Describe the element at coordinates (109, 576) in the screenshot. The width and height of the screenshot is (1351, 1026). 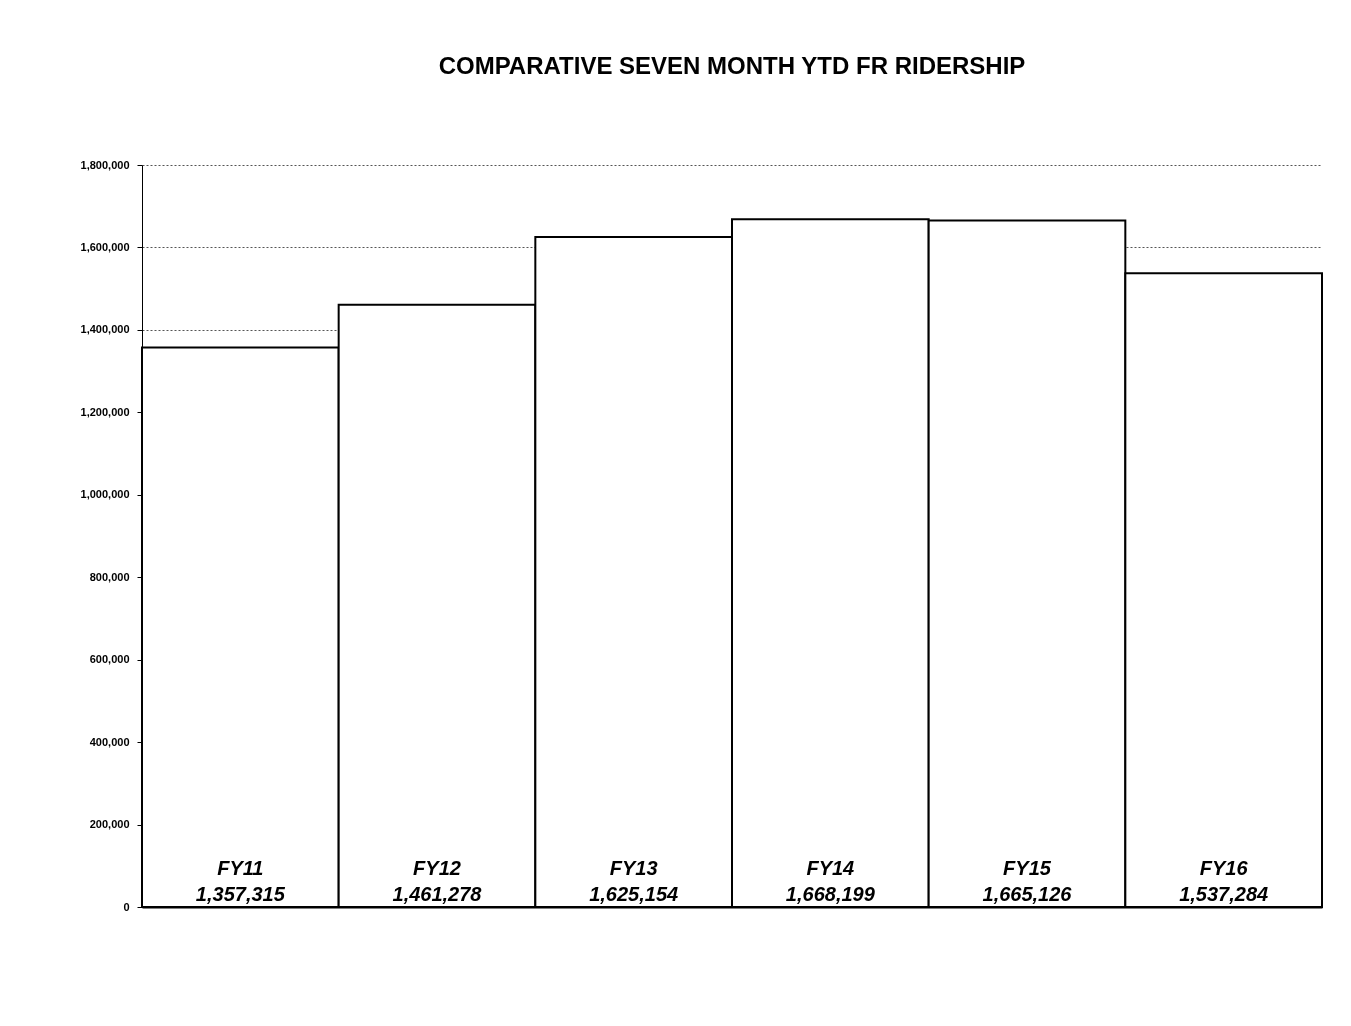
I see `y-tick-label: 800,000` at that location.